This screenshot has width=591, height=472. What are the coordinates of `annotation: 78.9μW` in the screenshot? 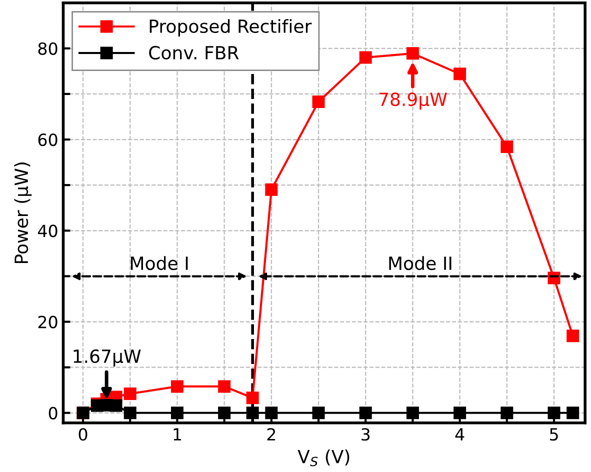 It's located at (413, 101).